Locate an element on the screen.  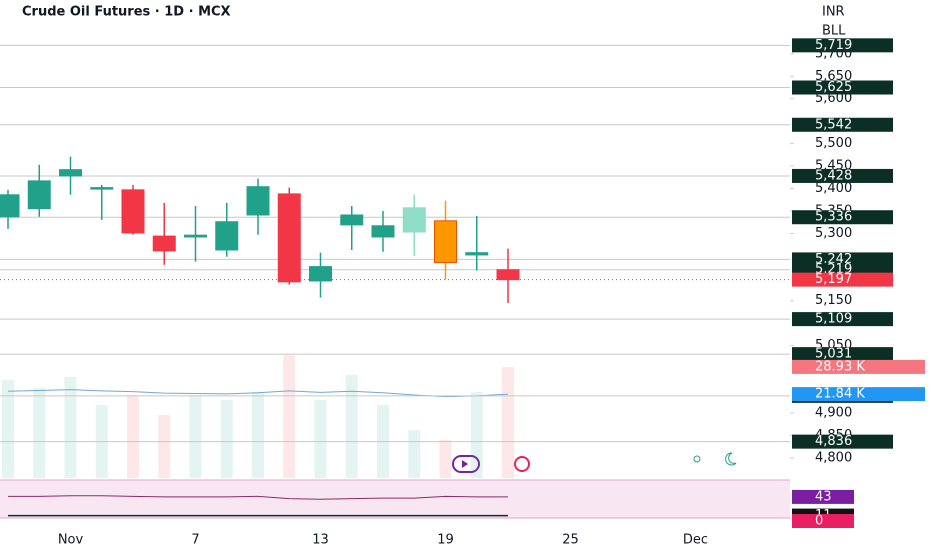
replay-icon is located at coordinates (466, 464).